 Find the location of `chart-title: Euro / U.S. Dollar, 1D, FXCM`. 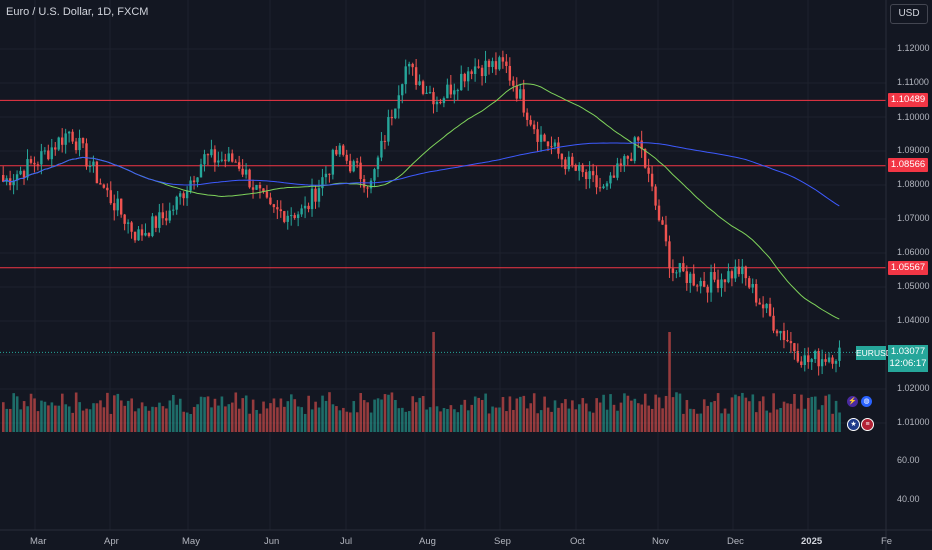

chart-title: Euro / U.S. Dollar, 1D, FXCM is located at coordinates (77, 12).